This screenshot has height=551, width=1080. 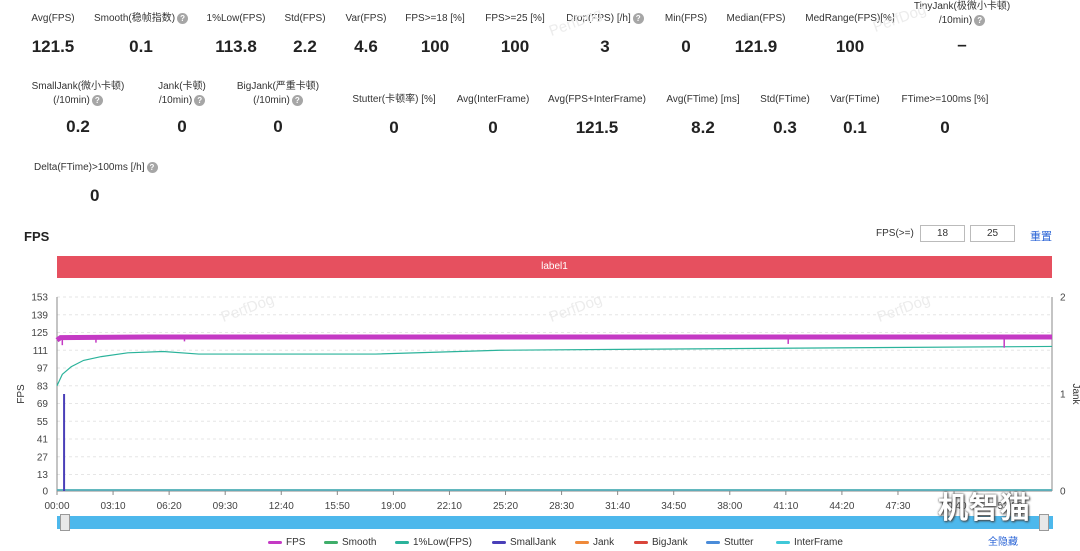 I want to click on legend-item-interframe: InterFrame, so click(x=809, y=543).